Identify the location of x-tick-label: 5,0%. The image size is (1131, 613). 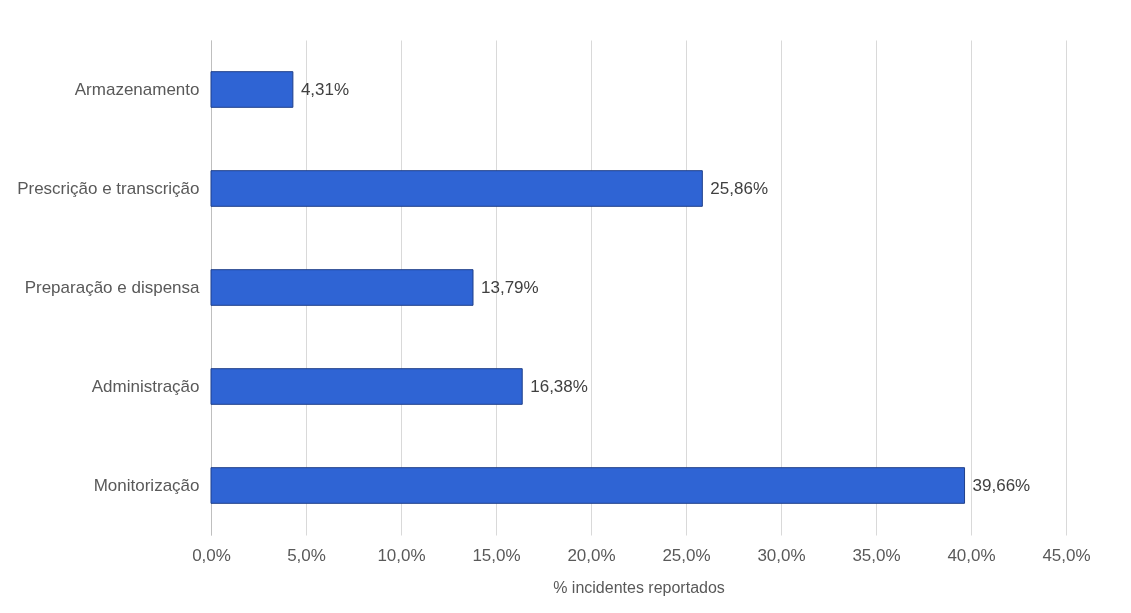
(306, 555).